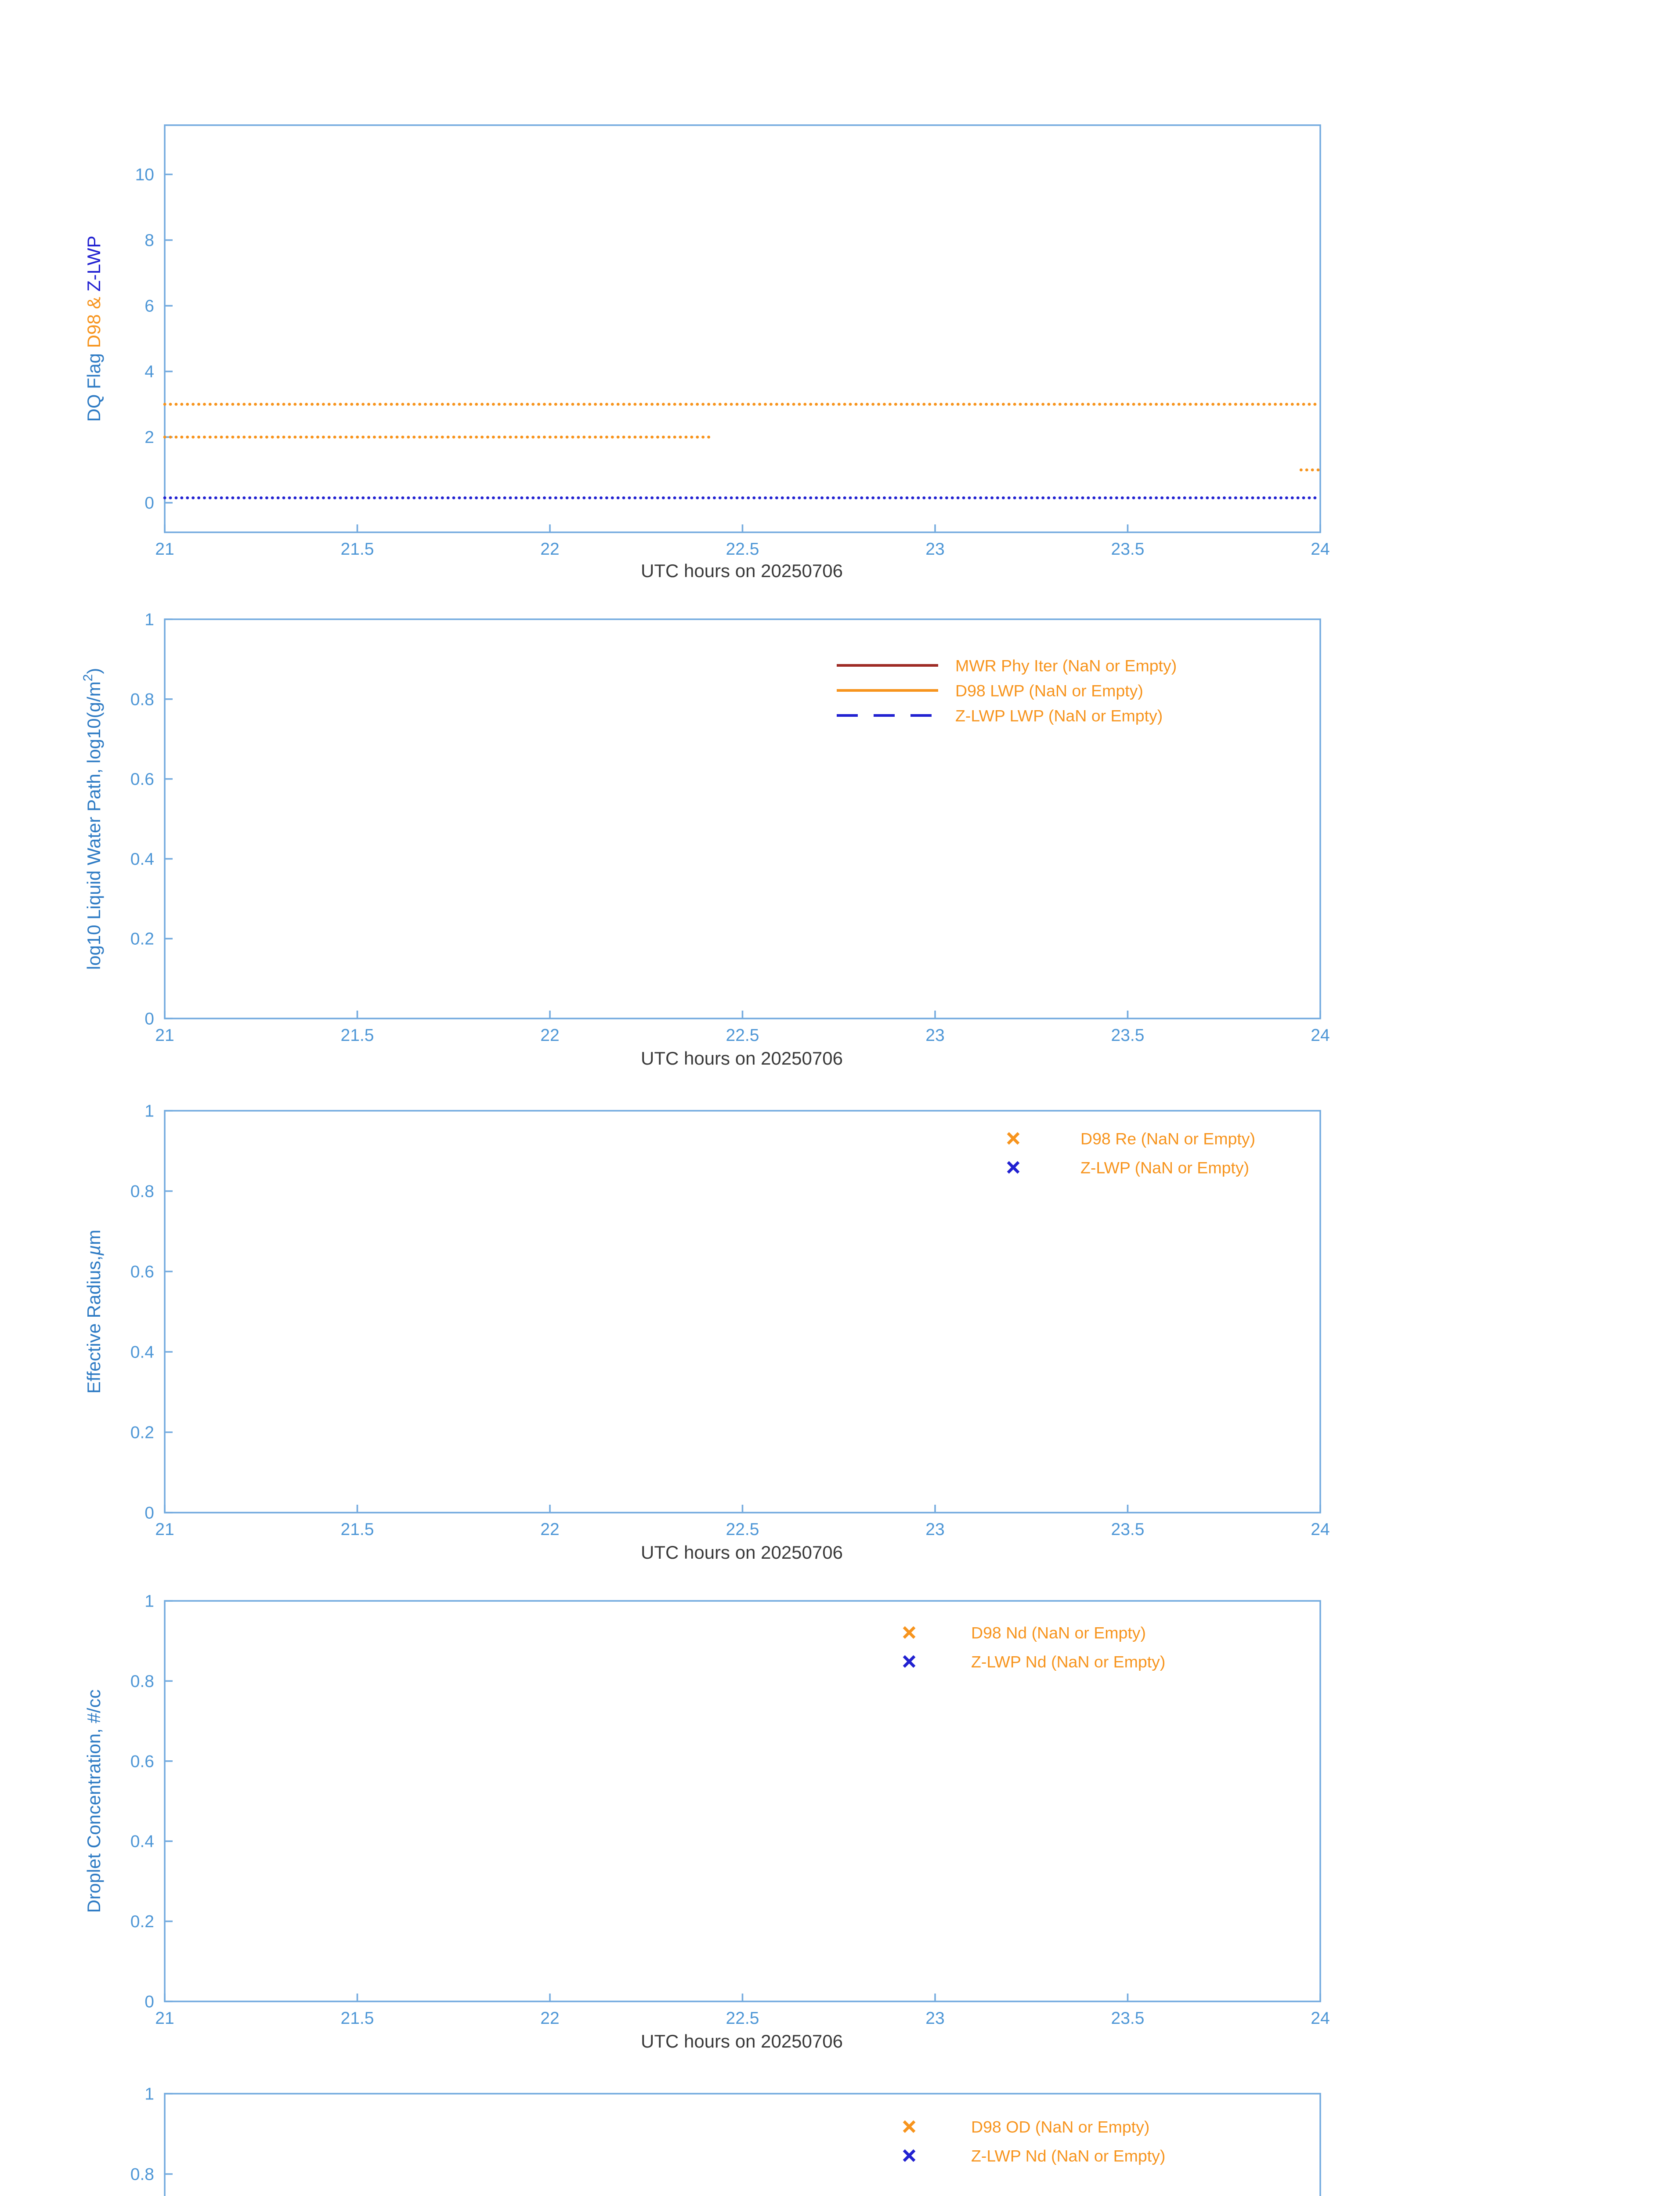 This screenshot has height=2196, width=1680. Describe the element at coordinates (1167, 1139) in the screenshot. I see `legend-label: D98 Re (NaN or Empty)` at that location.